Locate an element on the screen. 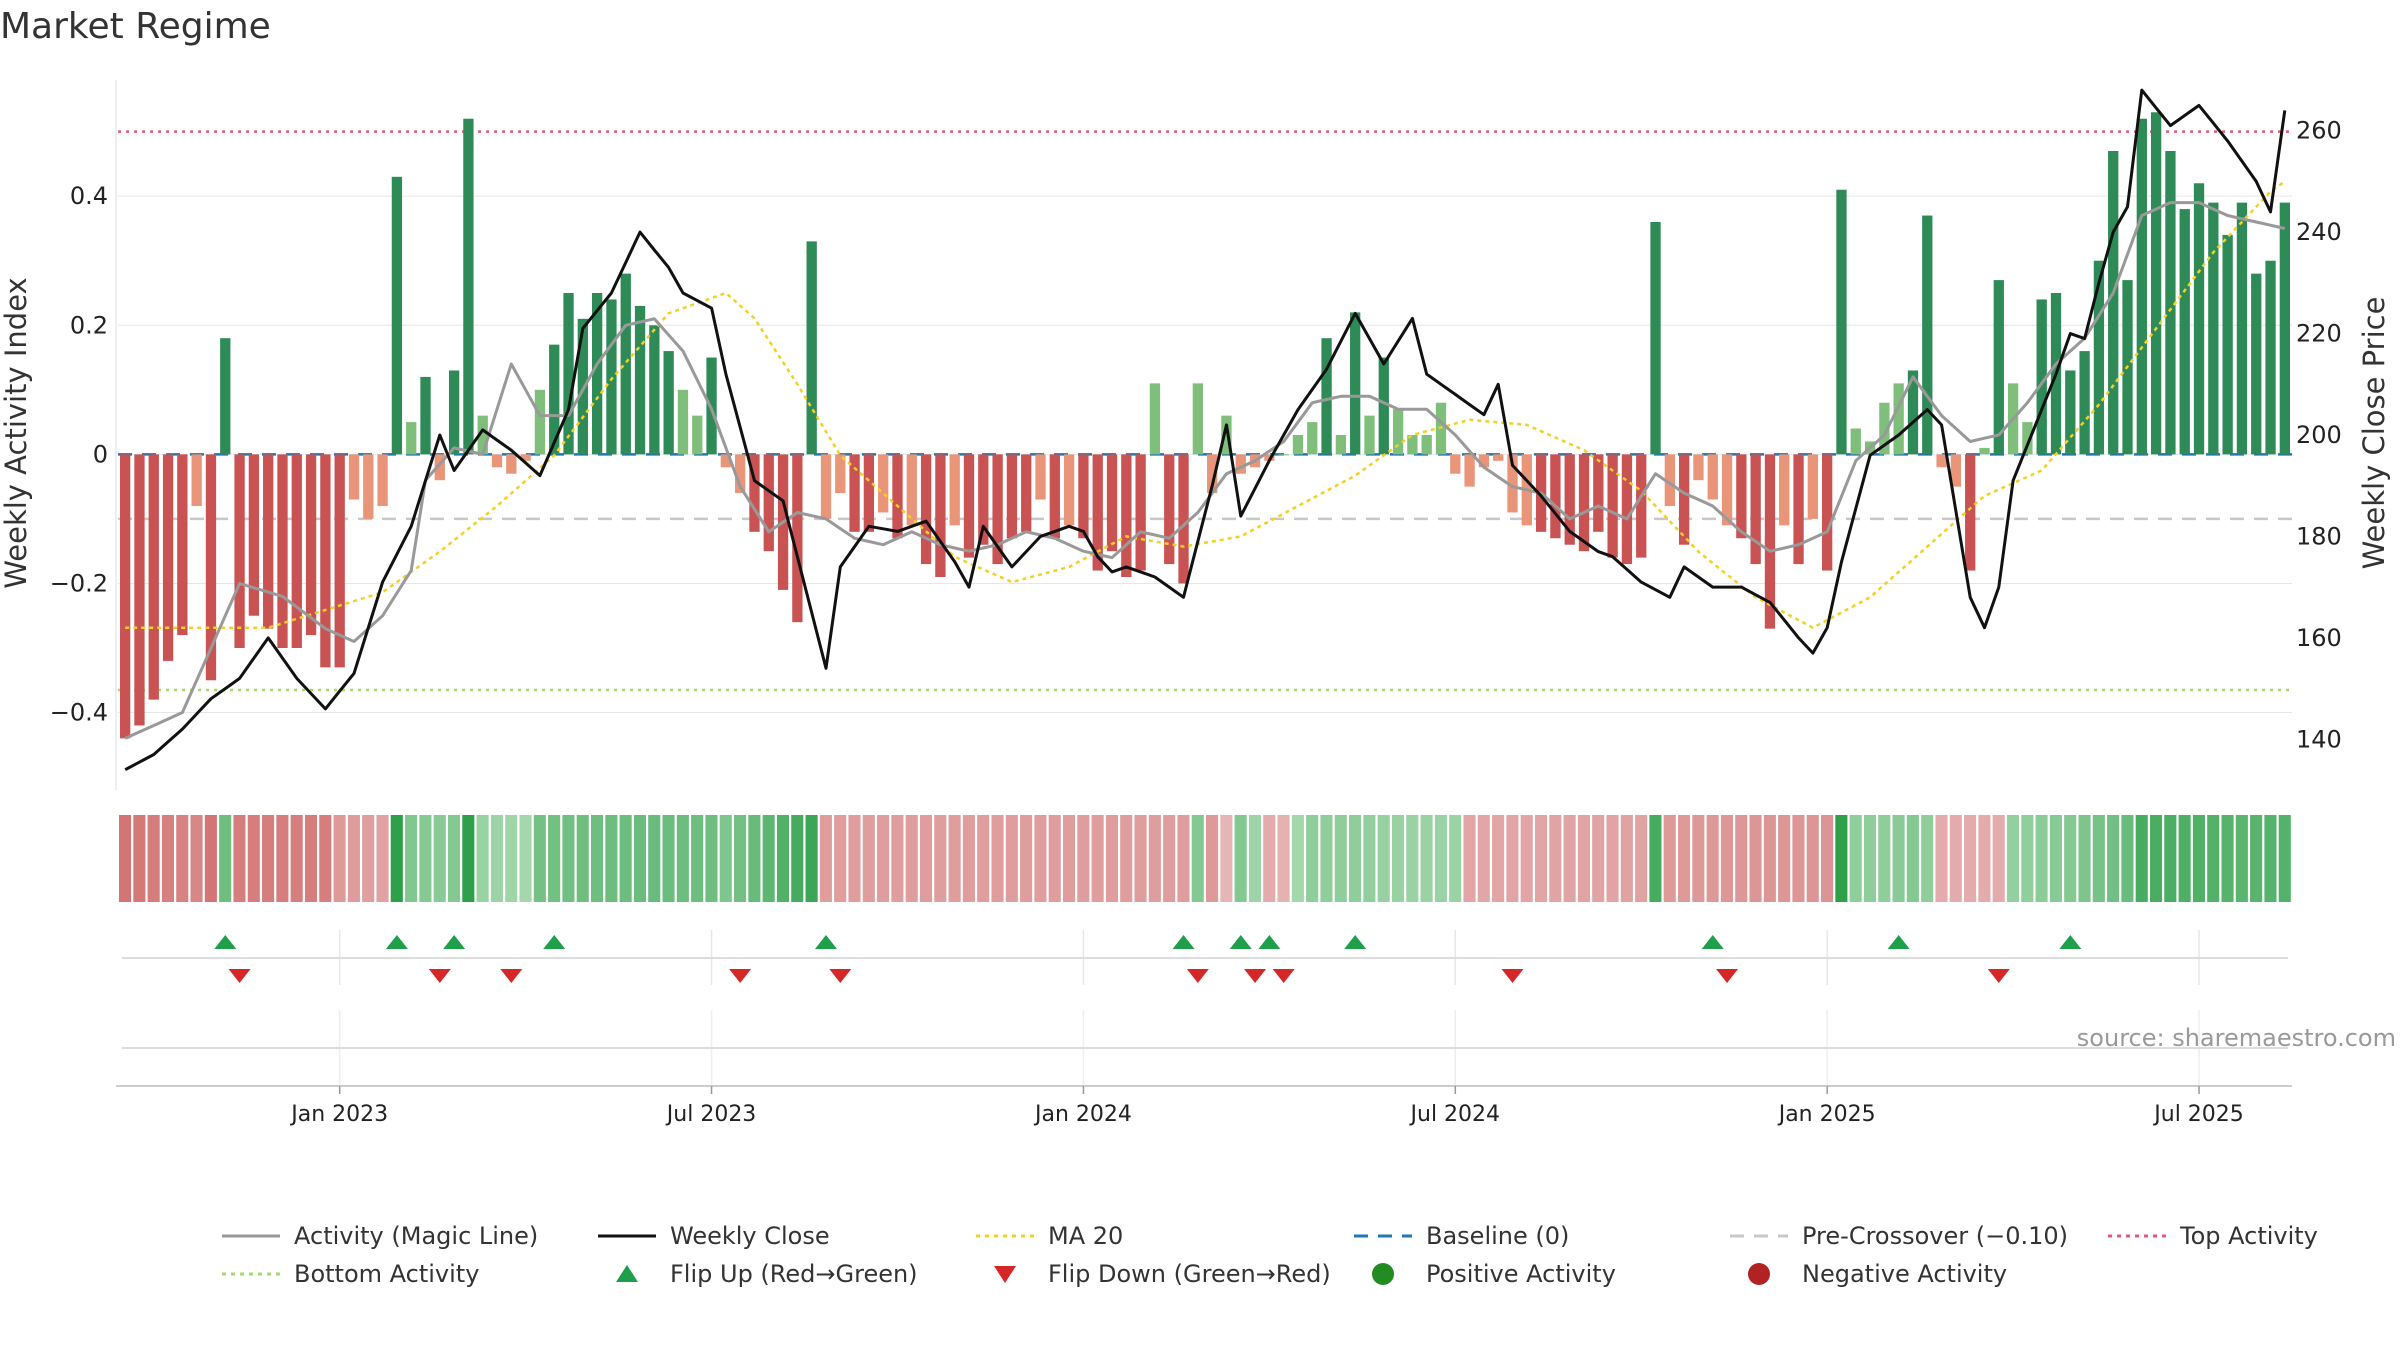 The height and width of the screenshot is (1350, 2400). legend-item: Positive Activity is located at coordinates (1494, 1274).